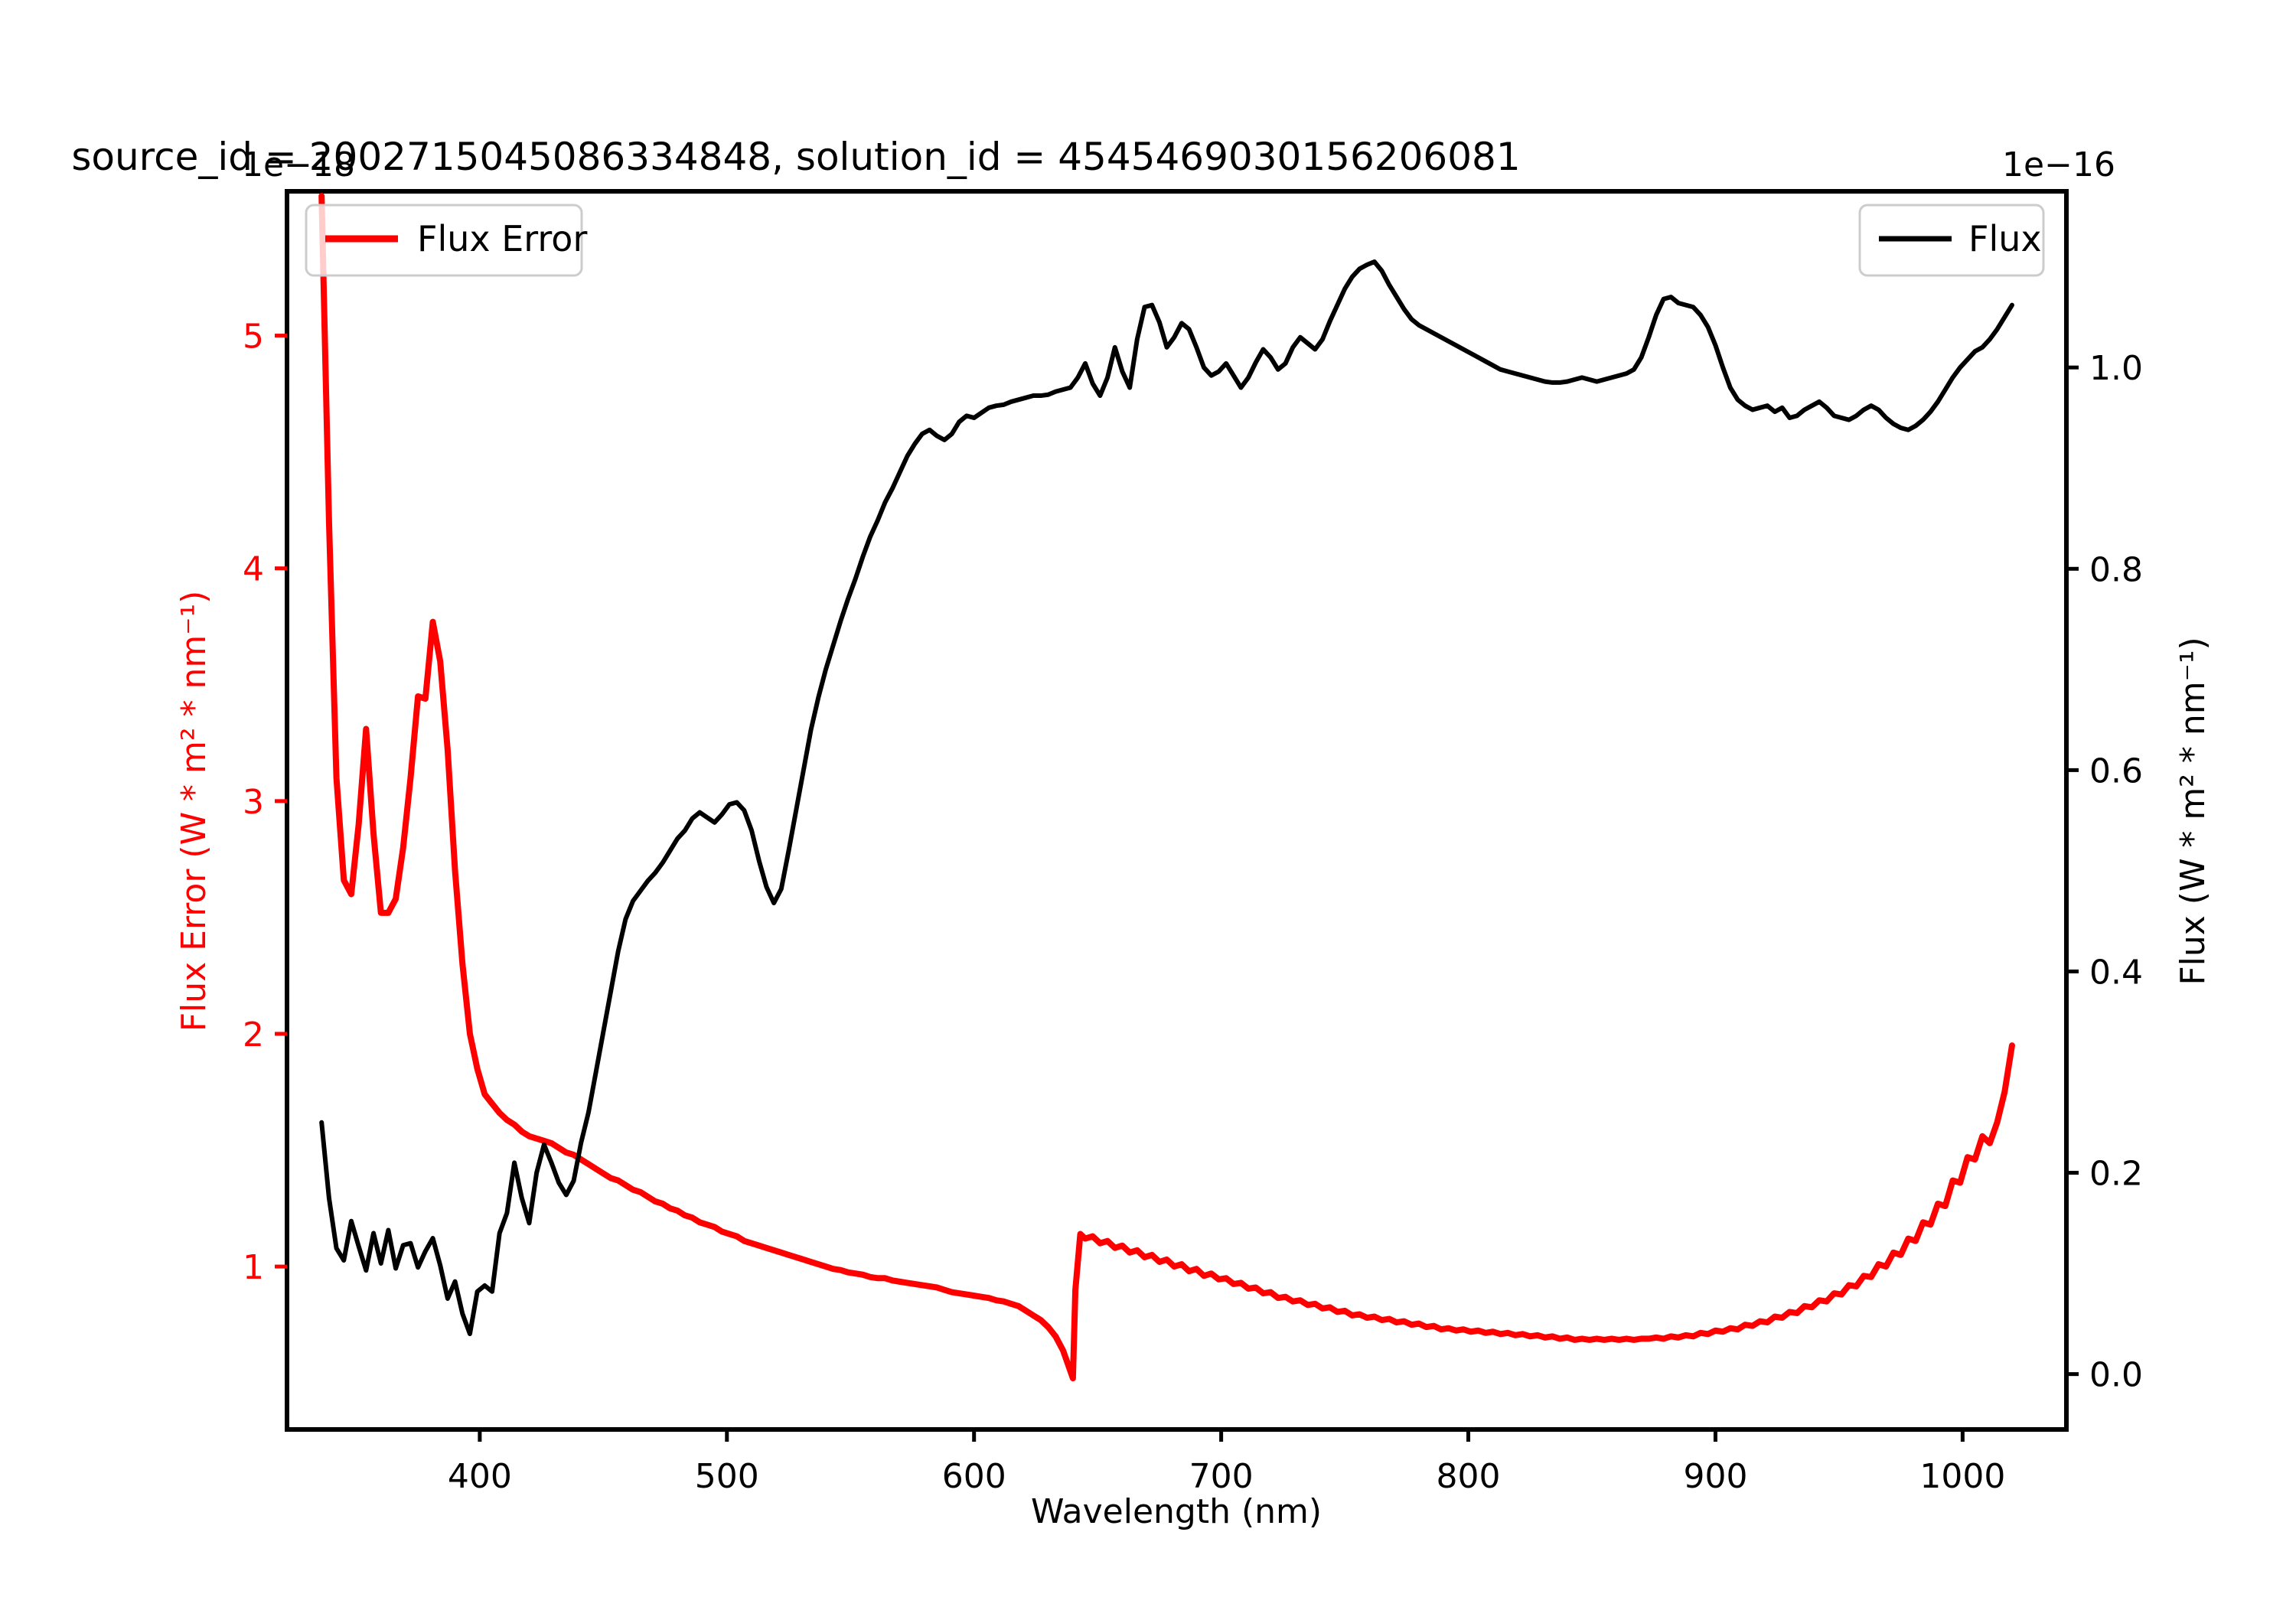 The width and height of the screenshot is (2296, 1607). Describe the element at coordinates (1715, 1476) in the screenshot. I see `x-tick-label: 900` at that location.